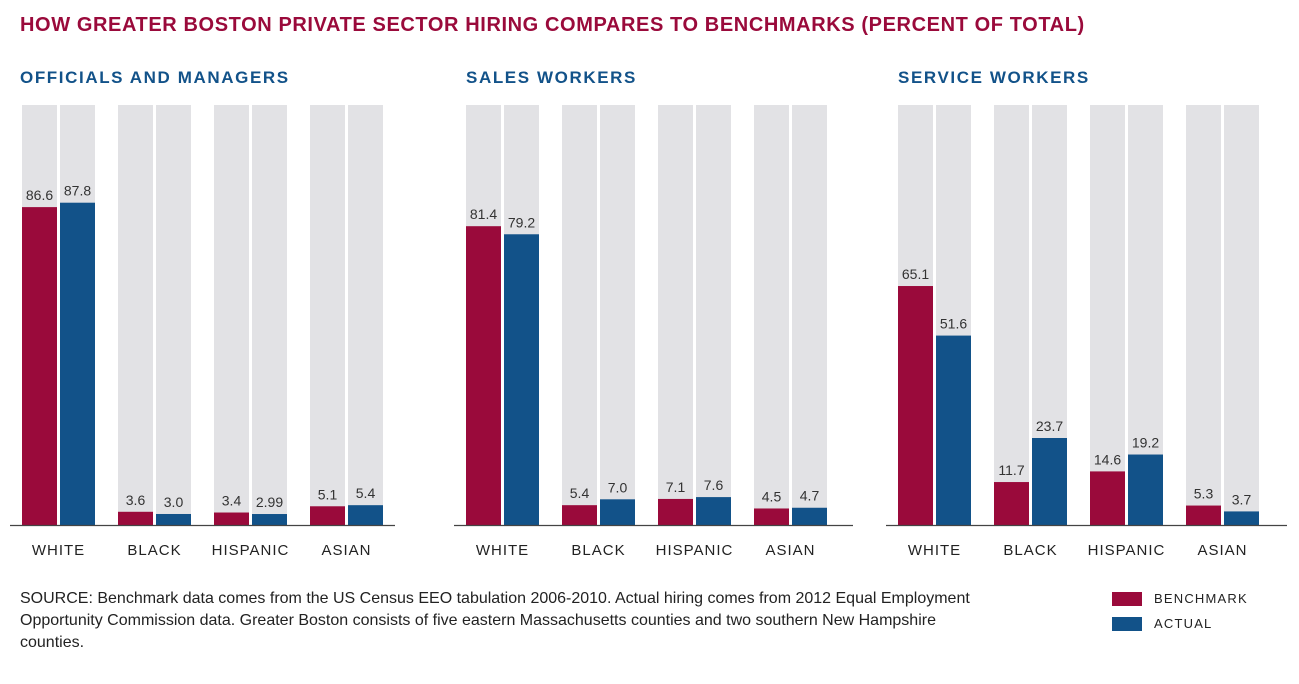  Describe the element at coordinates (366, 493) in the screenshot. I see `officials-and-managers-value-label-asian-actual: 5.4` at that location.